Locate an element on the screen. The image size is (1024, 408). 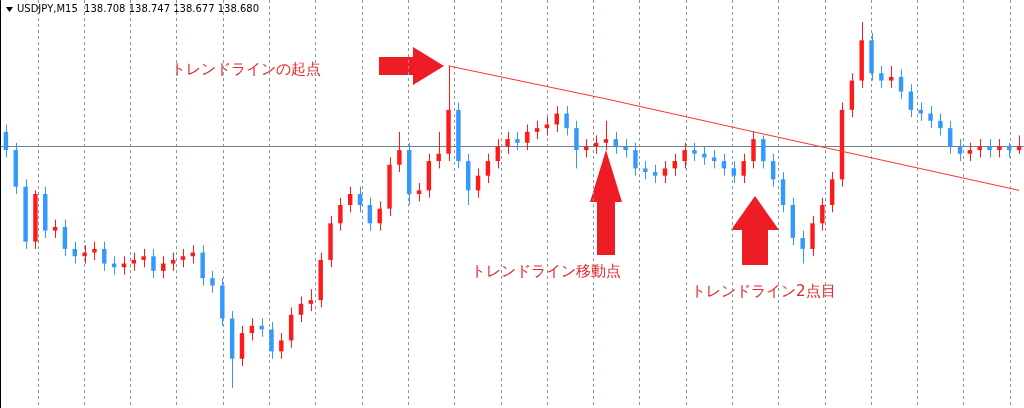
chart-title: USDJPY,M15 138.708 138.747 138.677 138.680 is located at coordinates (138, 8).